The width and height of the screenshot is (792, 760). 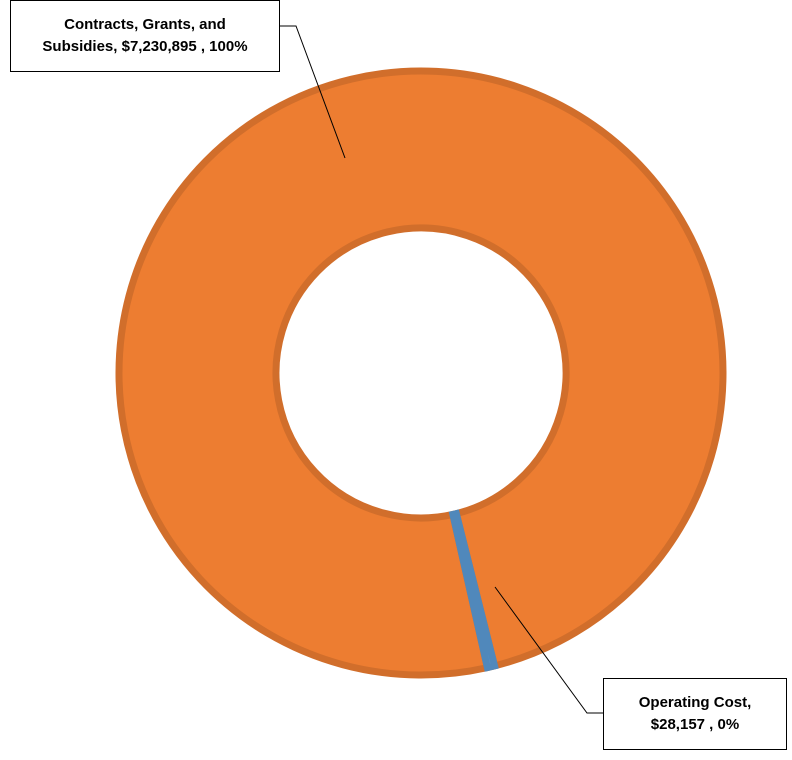 I want to click on data-label-contracts-line2: Subsidies, $7,230,895 , 100%, so click(x=145, y=46).